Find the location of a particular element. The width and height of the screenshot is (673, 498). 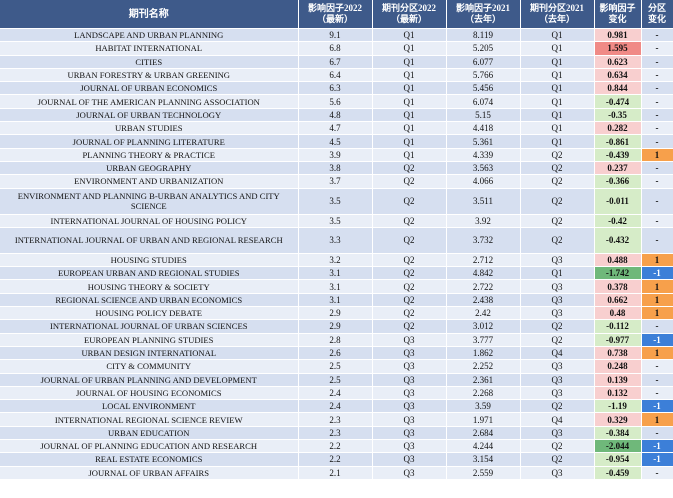

if-2022-cell: 2.4 is located at coordinates (335, 393).